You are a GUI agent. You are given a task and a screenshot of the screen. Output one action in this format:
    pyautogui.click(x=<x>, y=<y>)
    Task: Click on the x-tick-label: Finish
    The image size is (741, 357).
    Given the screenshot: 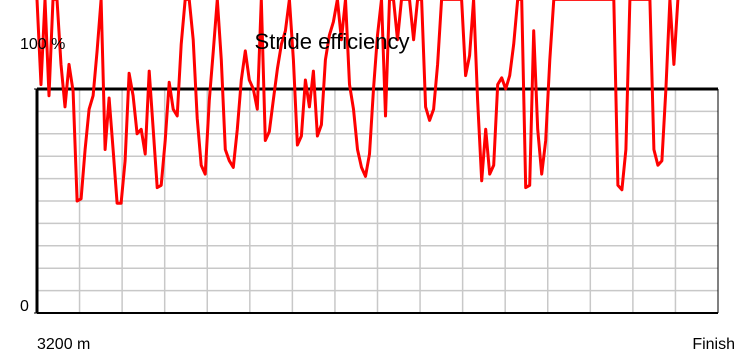 What is the action you would take?
    pyautogui.click(x=713, y=344)
    